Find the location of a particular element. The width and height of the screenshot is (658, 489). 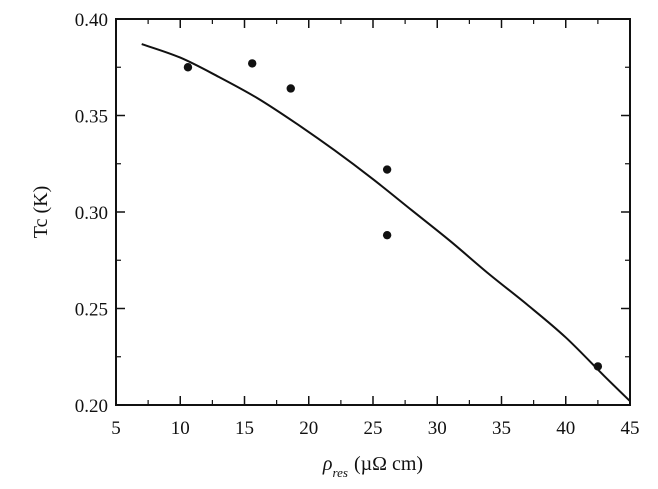

y-tick-labels: 0.20 0.25 0.30 0.35 0.40 is located at coordinates (91, 213).